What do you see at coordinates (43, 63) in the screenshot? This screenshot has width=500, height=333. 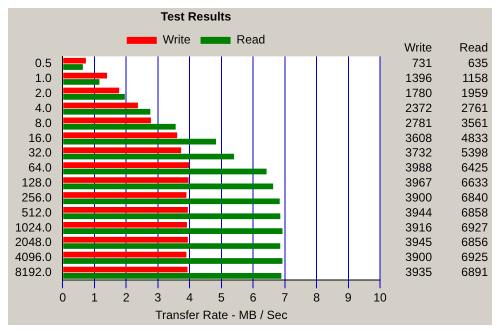 I see `y-tick-label: 0.5` at bounding box center [43, 63].